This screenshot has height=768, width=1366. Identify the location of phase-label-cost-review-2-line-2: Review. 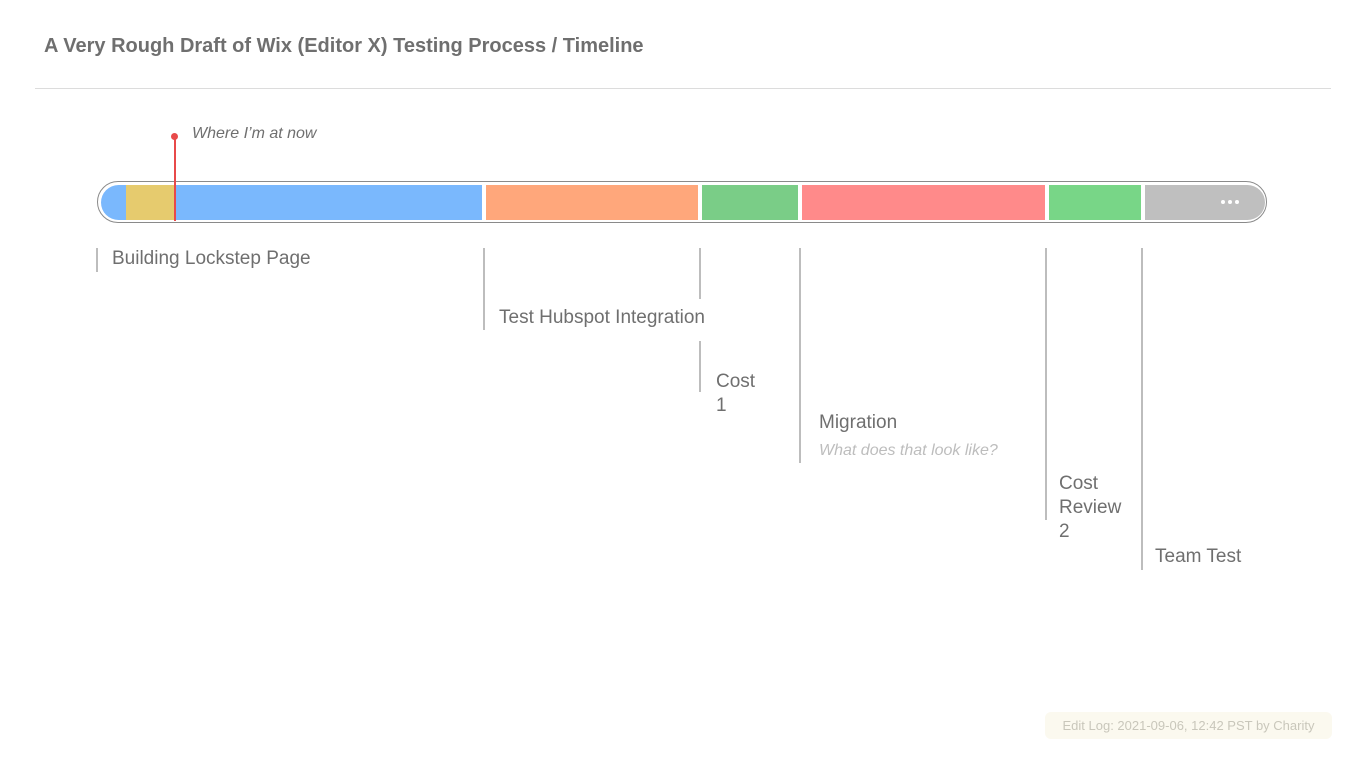
(1090, 507).